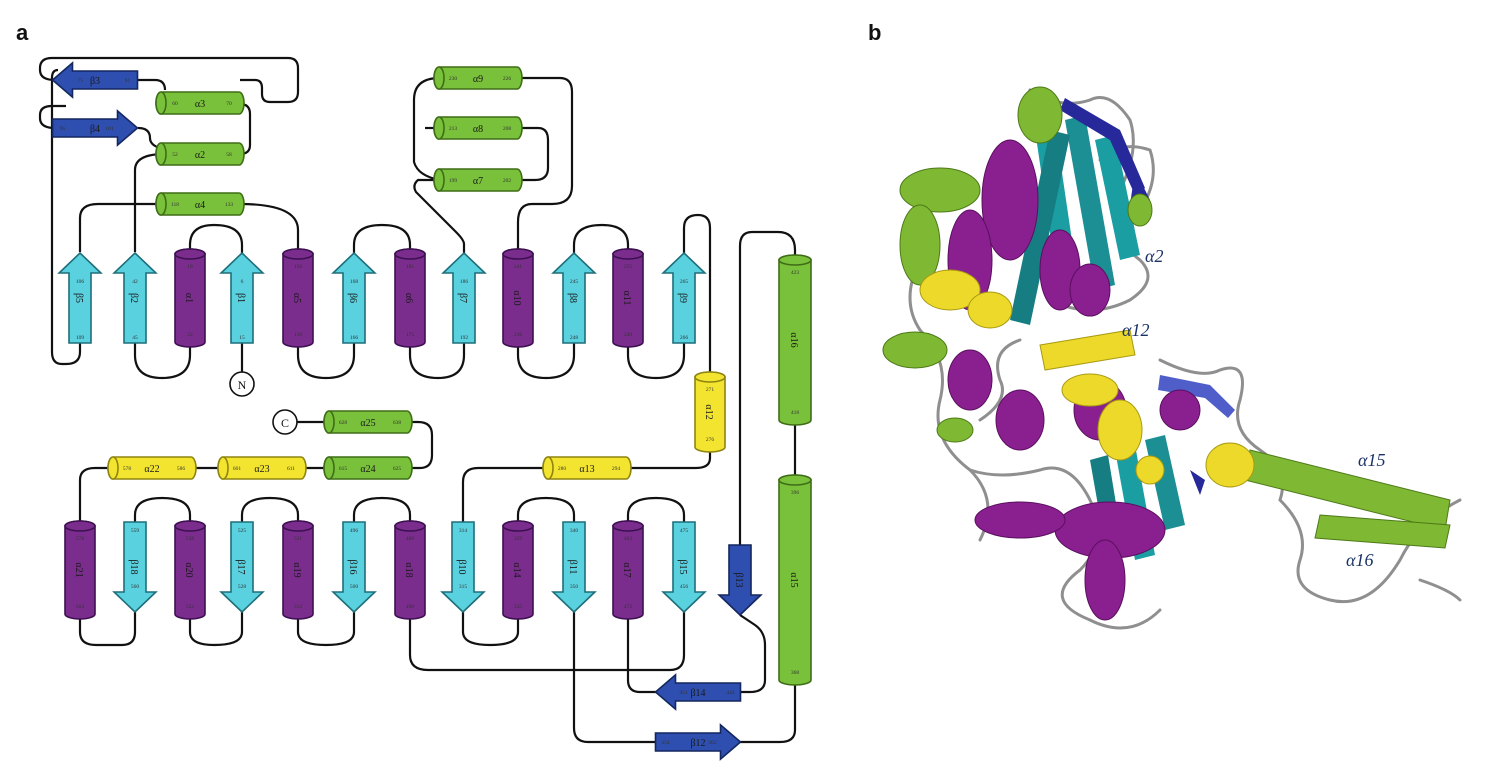 The height and width of the screenshot is (781, 1509). I want to click on residue-end: 638, so click(397, 423).